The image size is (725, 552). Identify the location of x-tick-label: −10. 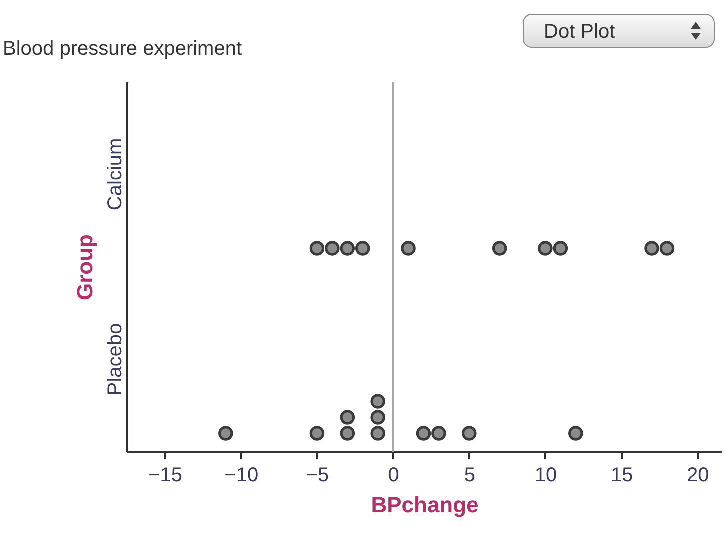
(241, 475).